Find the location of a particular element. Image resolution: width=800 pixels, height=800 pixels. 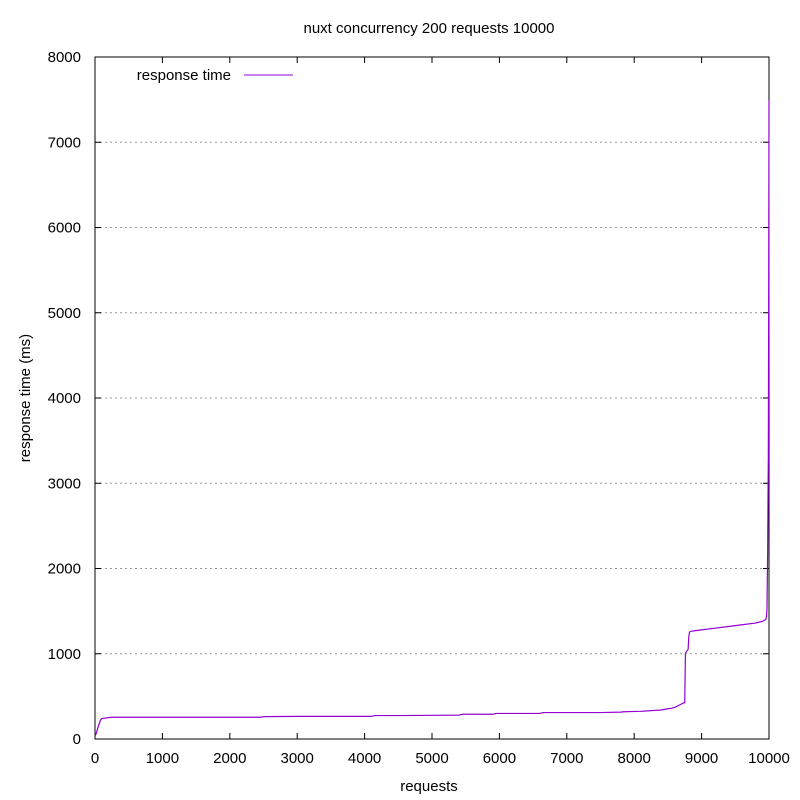

x-tick-label: 6000 is located at coordinates (499, 758).